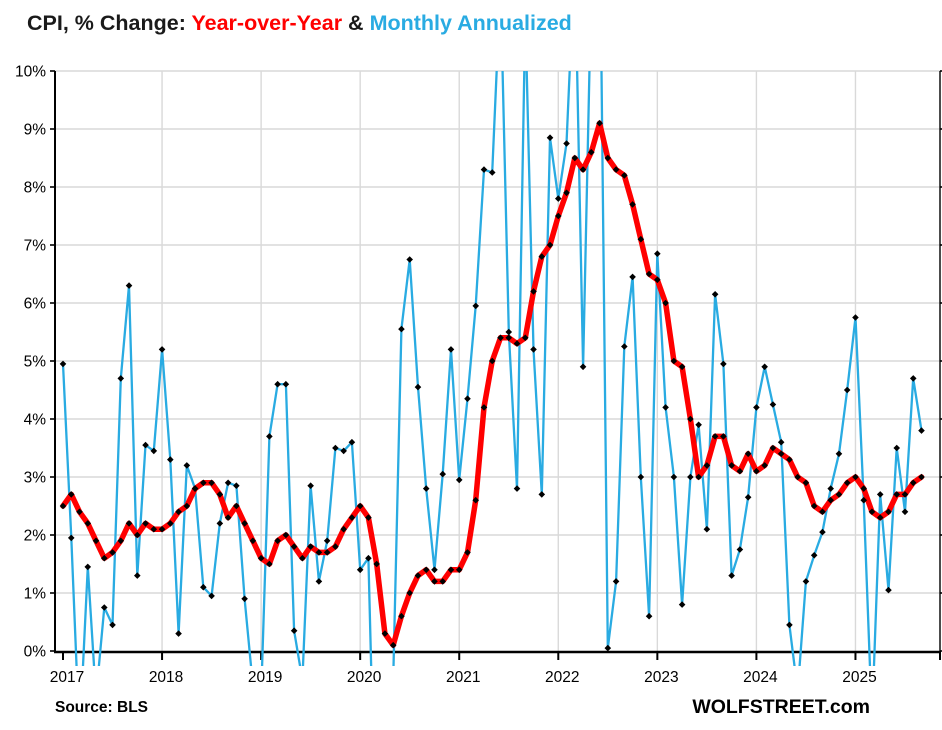 The height and width of the screenshot is (730, 942). What do you see at coordinates (35, 130) in the screenshot?
I see `y-tick-label: 9%` at bounding box center [35, 130].